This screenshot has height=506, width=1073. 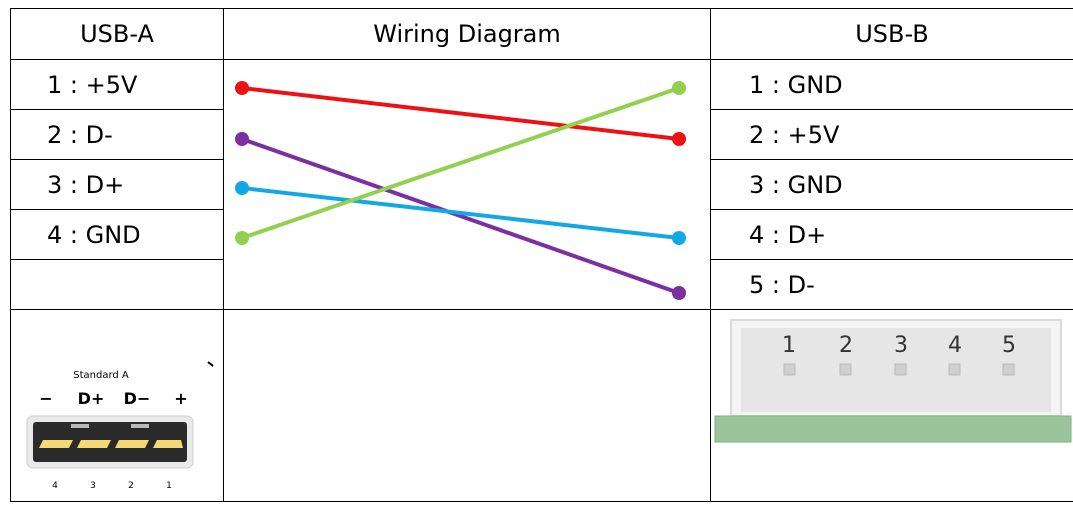 What do you see at coordinates (955, 345) in the screenshot?
I see `usb-b-pin-number-4: 4` at bounding box center [955, 345].